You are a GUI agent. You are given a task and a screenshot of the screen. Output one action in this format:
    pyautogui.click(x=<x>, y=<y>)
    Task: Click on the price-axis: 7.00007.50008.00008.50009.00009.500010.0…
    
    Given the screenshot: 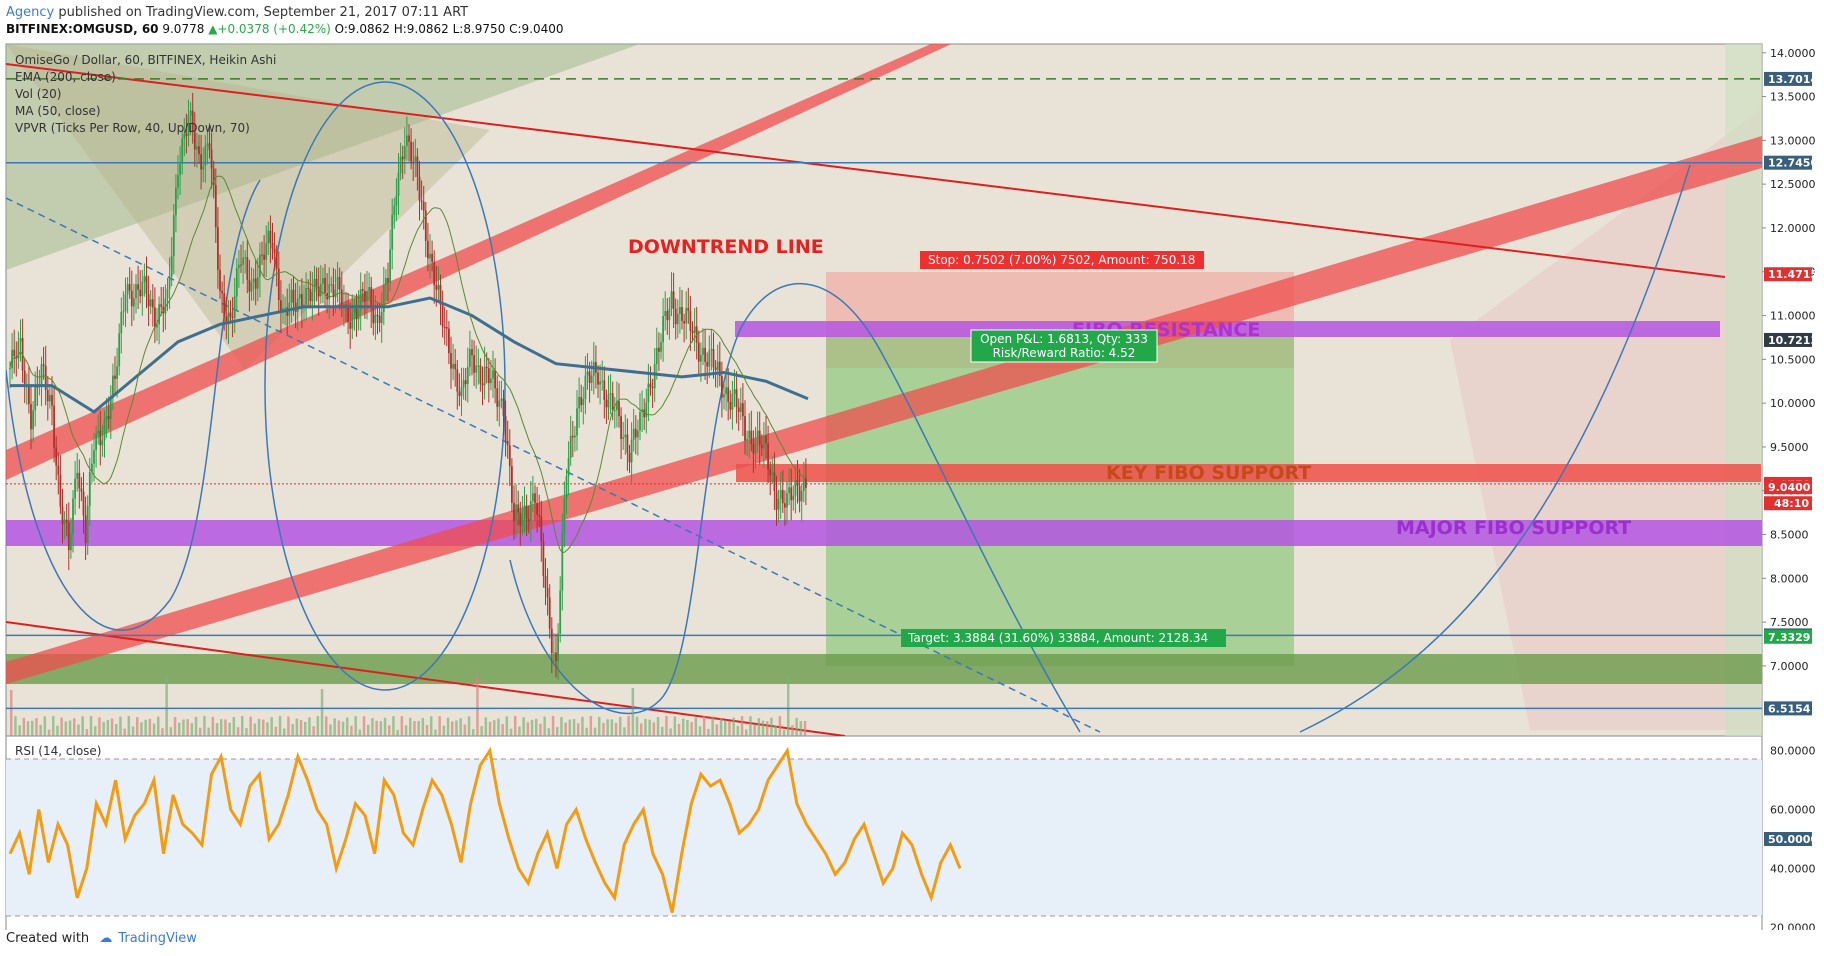 What is the action you would take?
    pyautogui.click(x=1789, y=360)
    